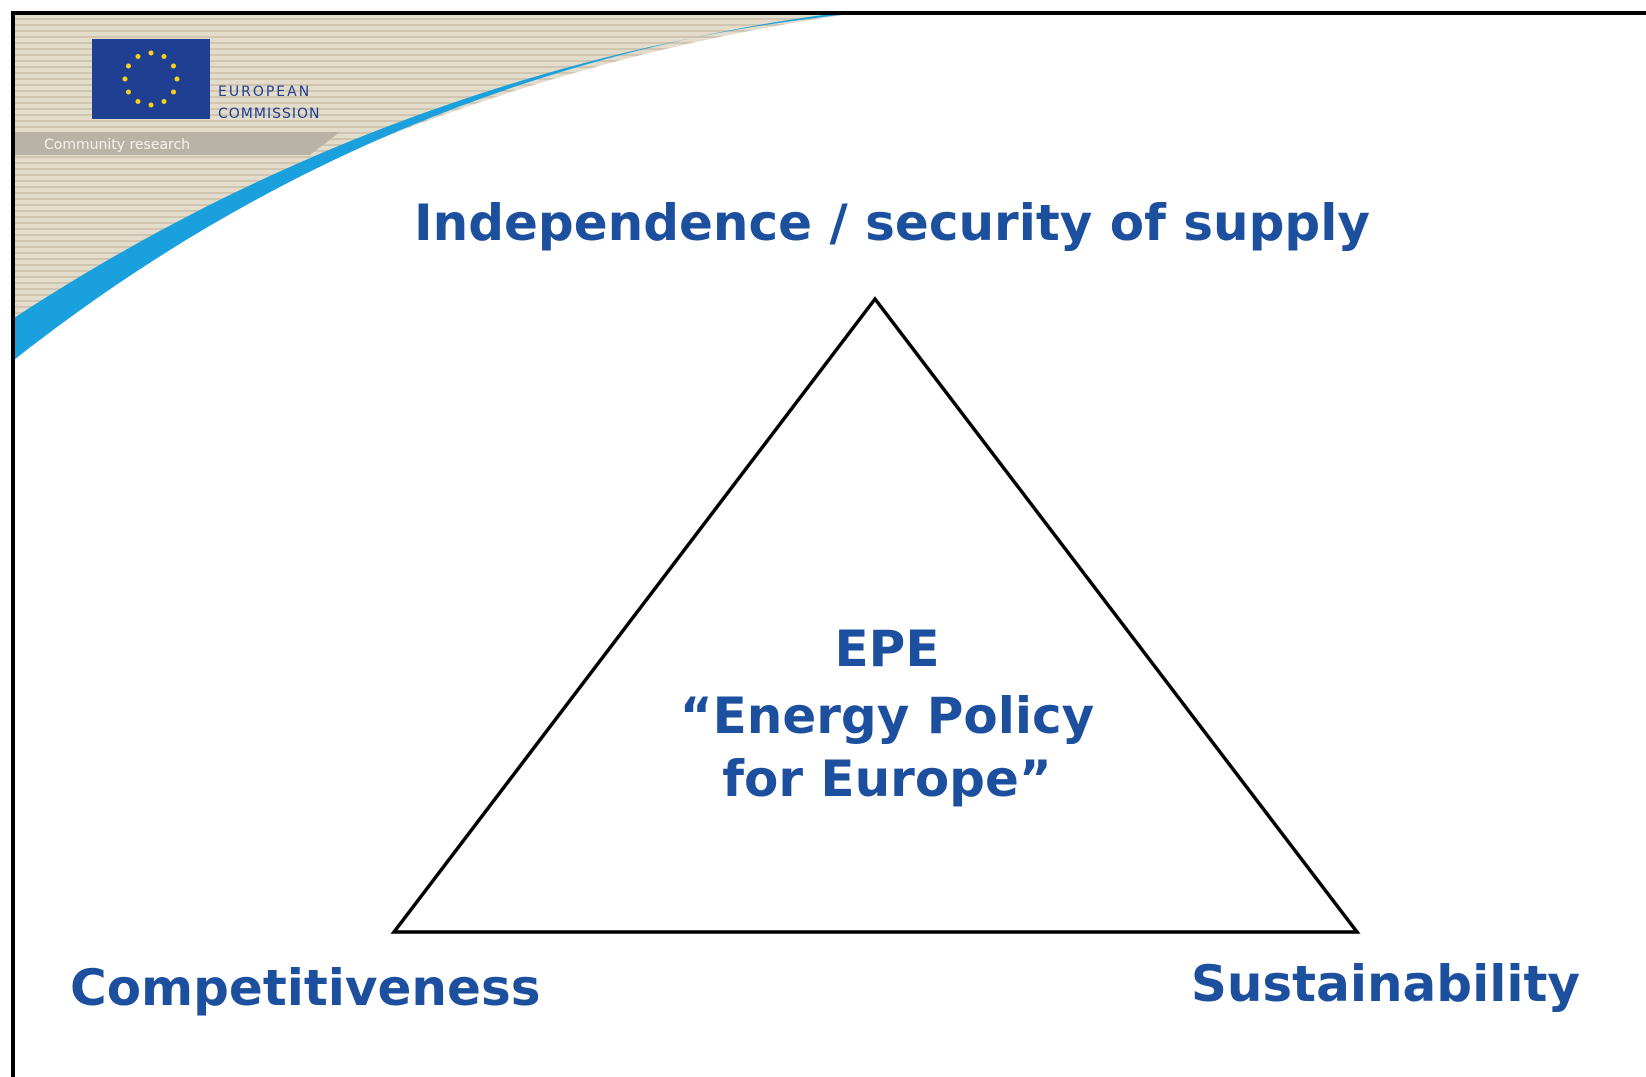 The height and width of the screenshot is (1077, 1646). I want to click on tagline-band, so click(177, 143).